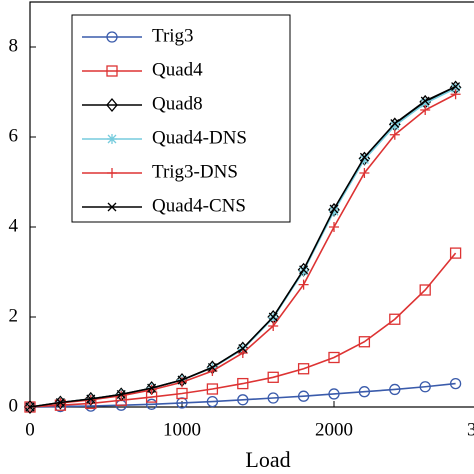  What do you see at coordinates (14, 405) in the screenshot?
I see `y-tick-label: 0` at bounding box center [14, 405].